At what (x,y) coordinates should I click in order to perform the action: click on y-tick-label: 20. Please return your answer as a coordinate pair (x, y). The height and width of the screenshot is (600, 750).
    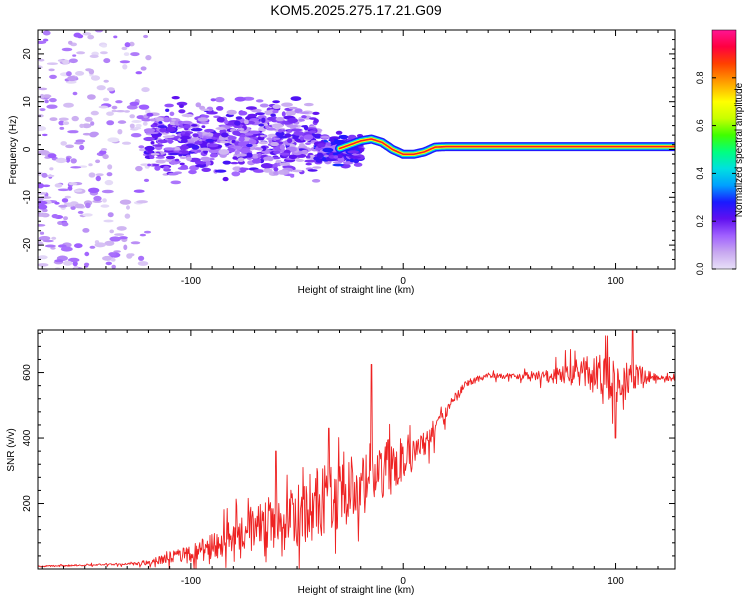
    Looking at the image, I should click on (27, 54).